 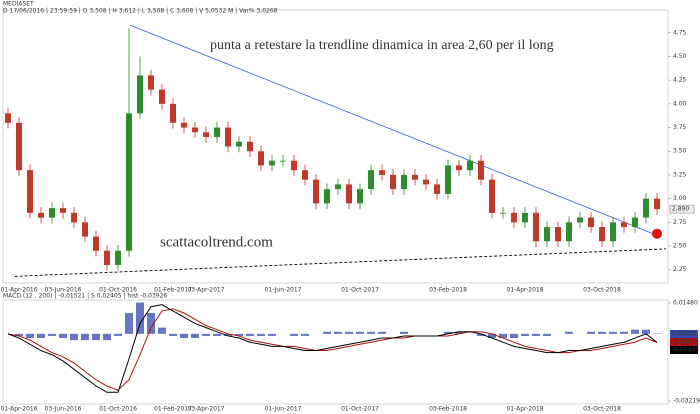 I want to click on x-tick-label: 03-Feb-2018, so click(x=448, y=290).